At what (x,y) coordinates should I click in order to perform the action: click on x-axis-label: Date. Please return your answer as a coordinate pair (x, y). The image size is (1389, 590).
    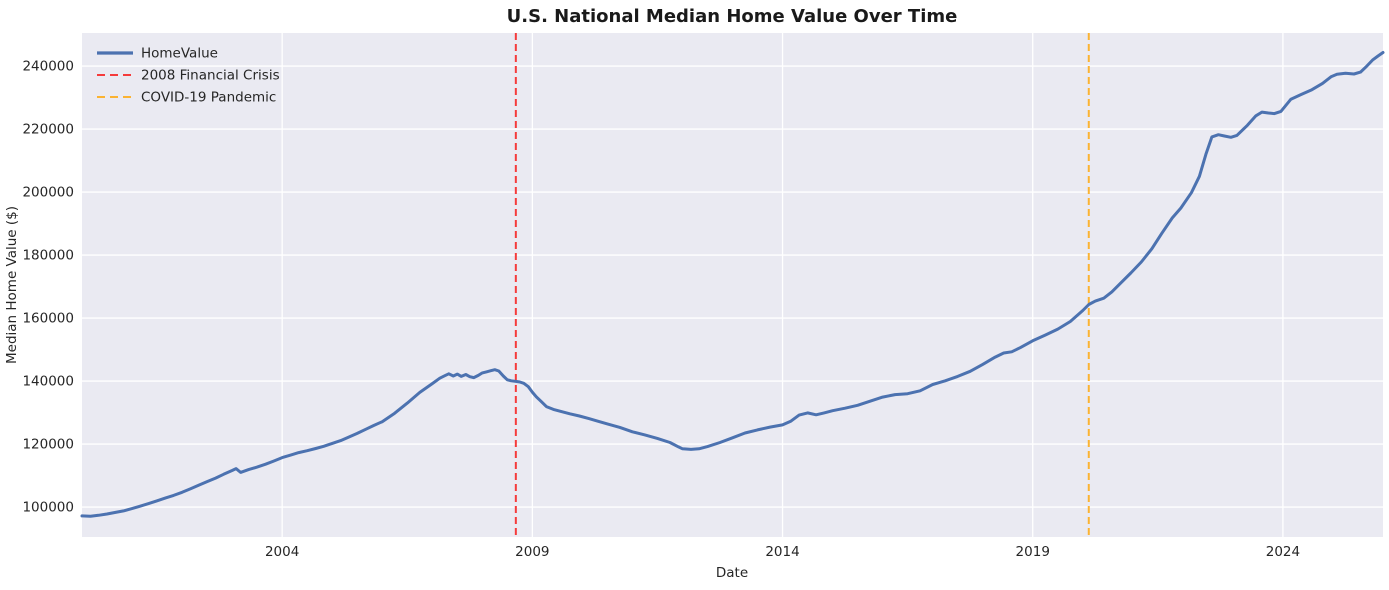
    Looking at the image, I should click on (732, 573).